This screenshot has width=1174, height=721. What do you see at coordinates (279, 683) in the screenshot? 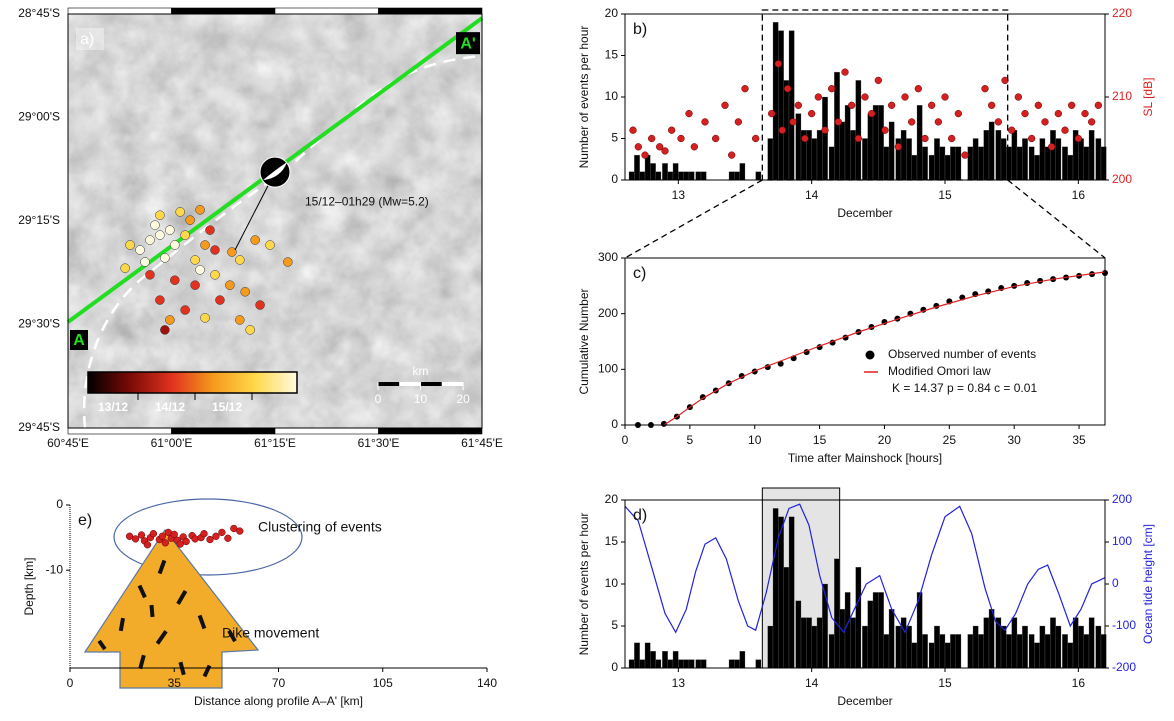
I see `x-tick-label: 70` at bounding box center [279, 683].